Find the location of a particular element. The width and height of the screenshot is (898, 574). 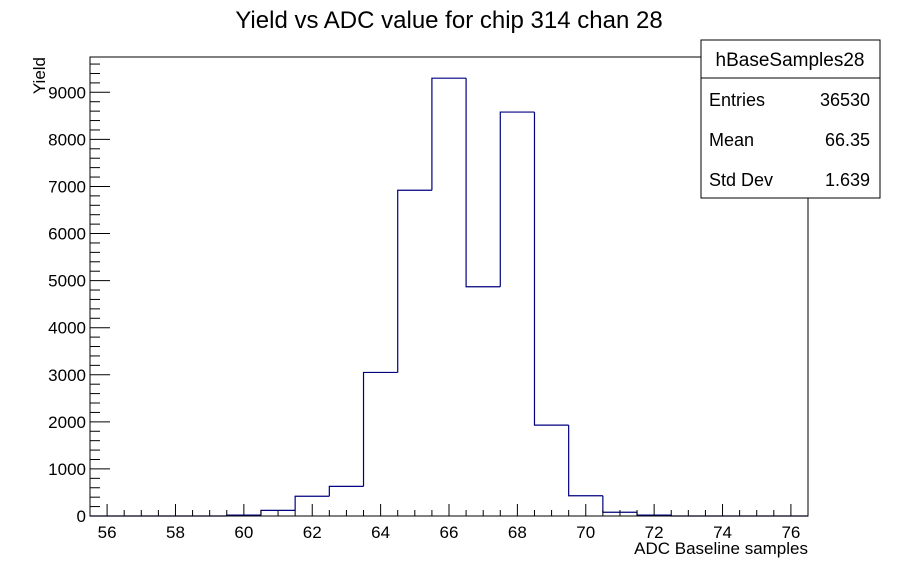

x-tick-label-68: 68 is located at coordinates (517, 532).